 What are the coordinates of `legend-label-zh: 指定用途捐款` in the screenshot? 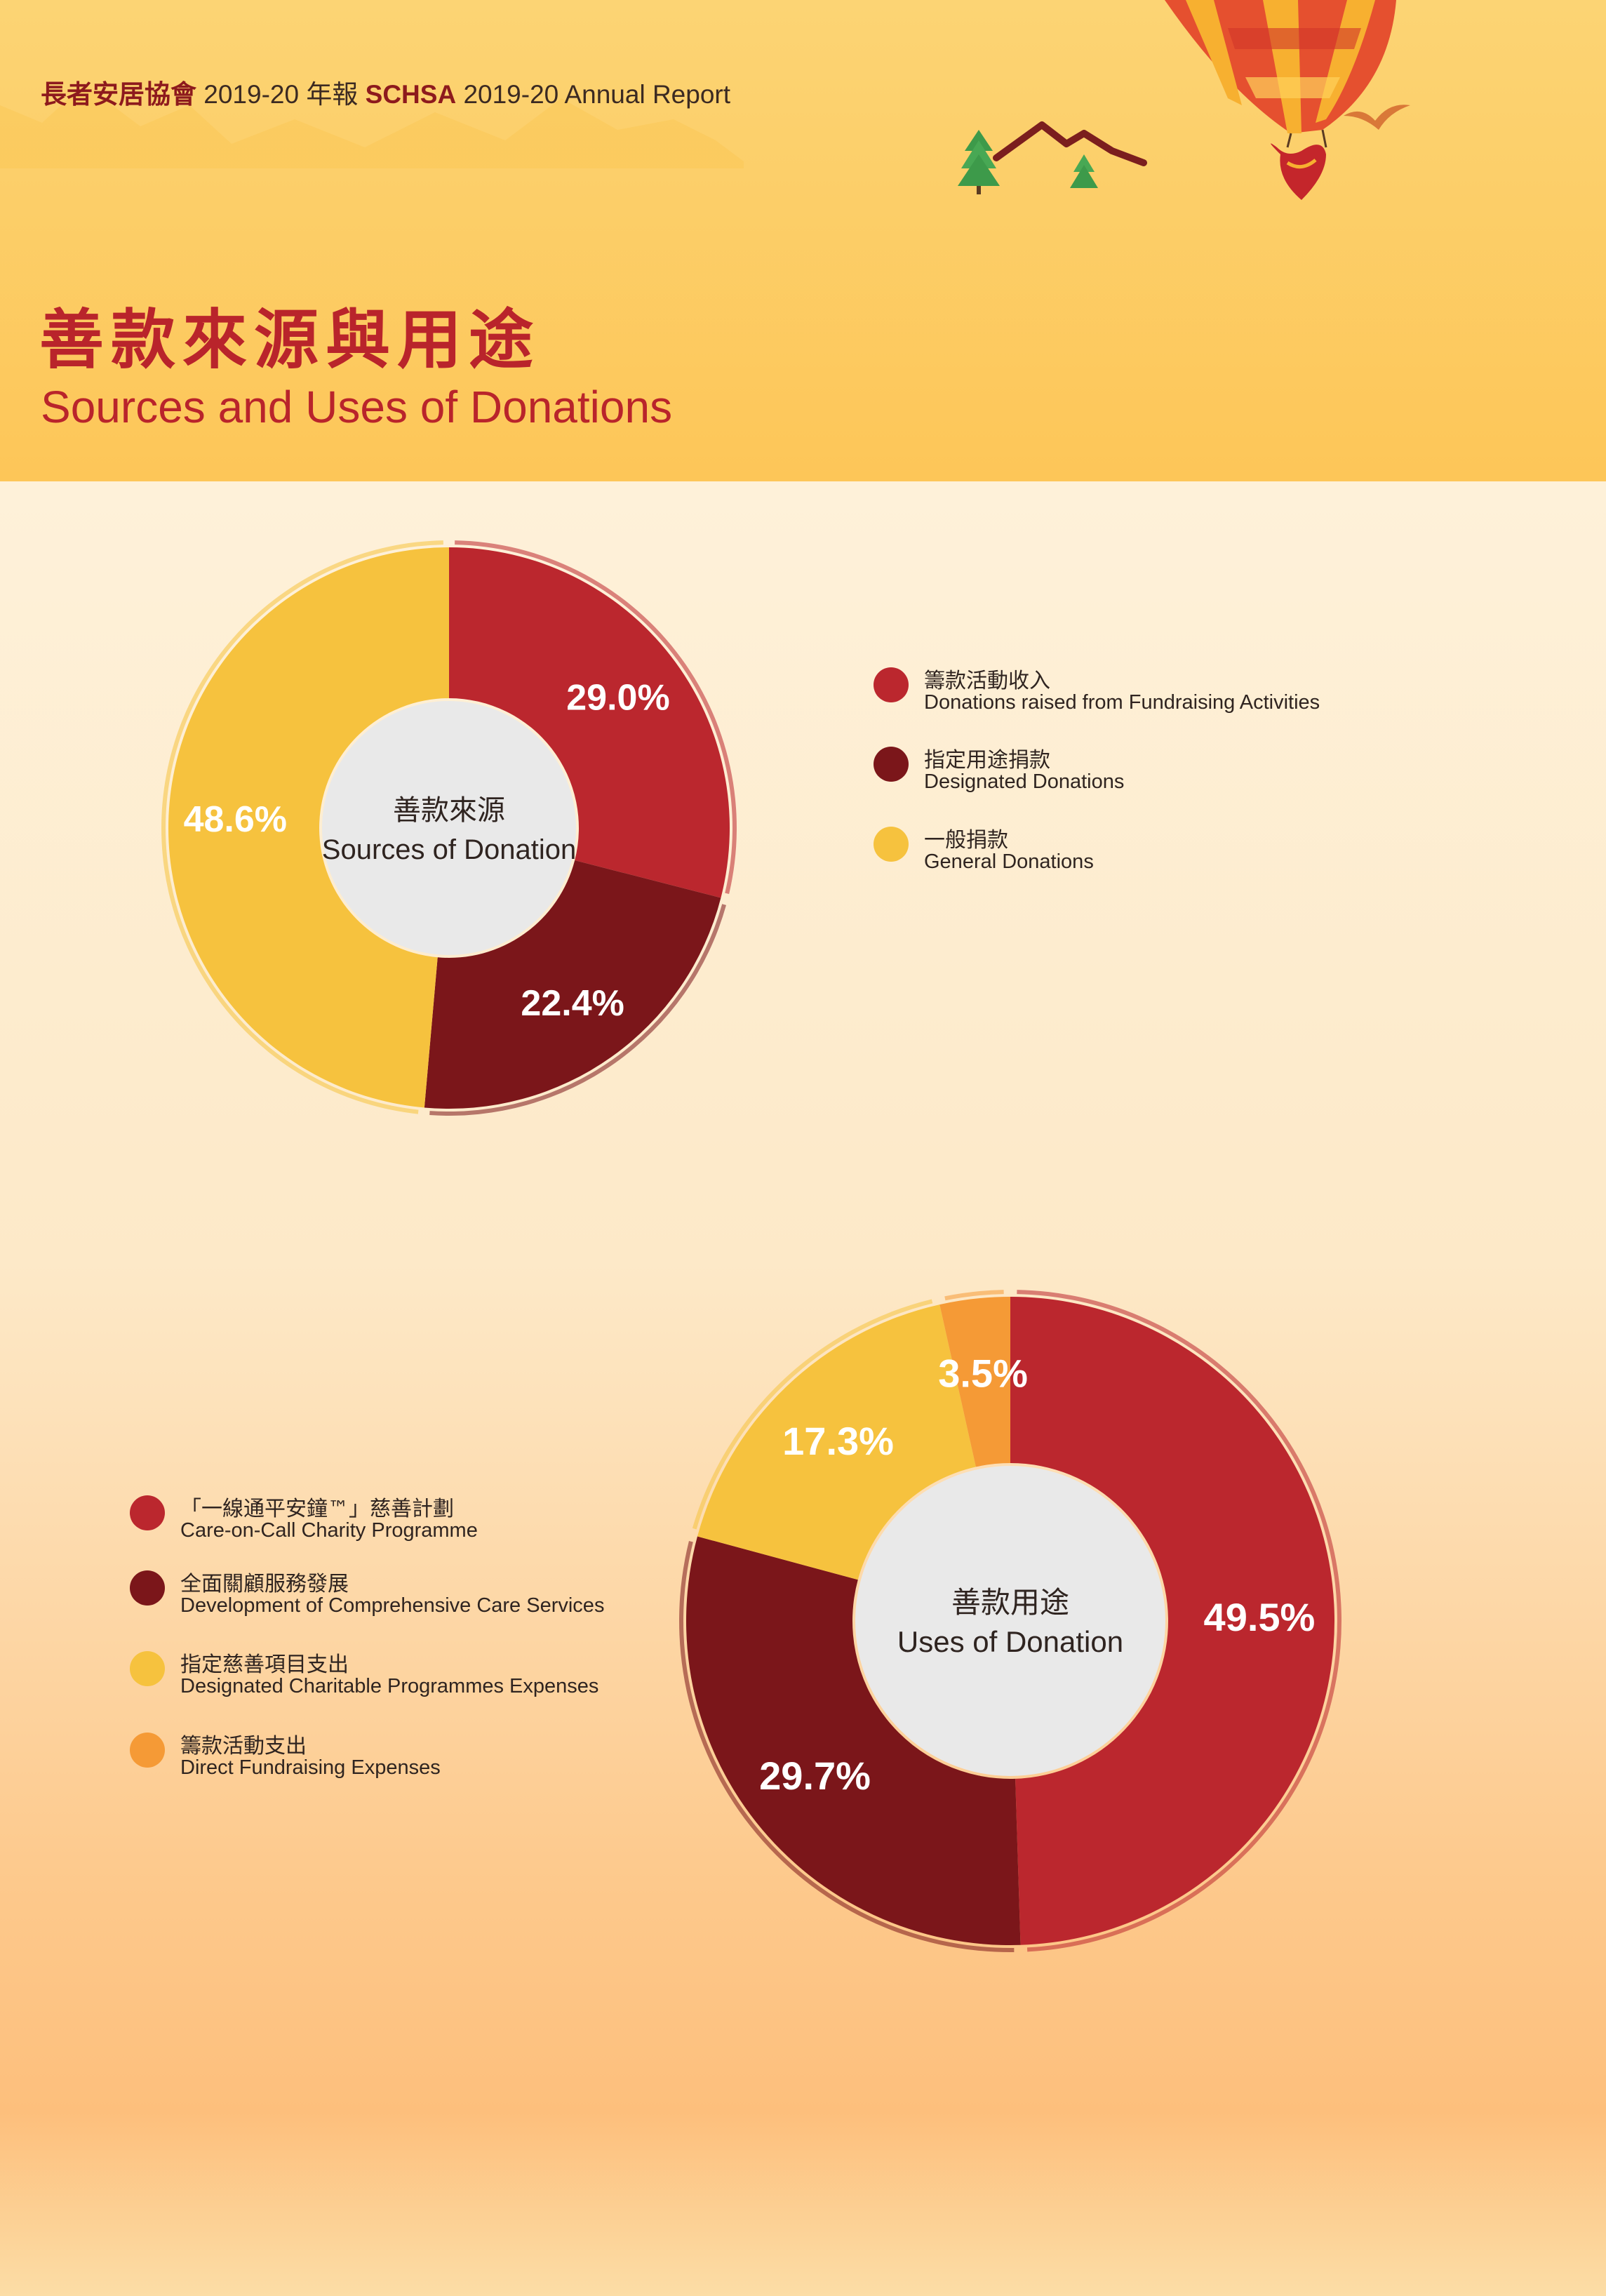 It's located at (987, 760).